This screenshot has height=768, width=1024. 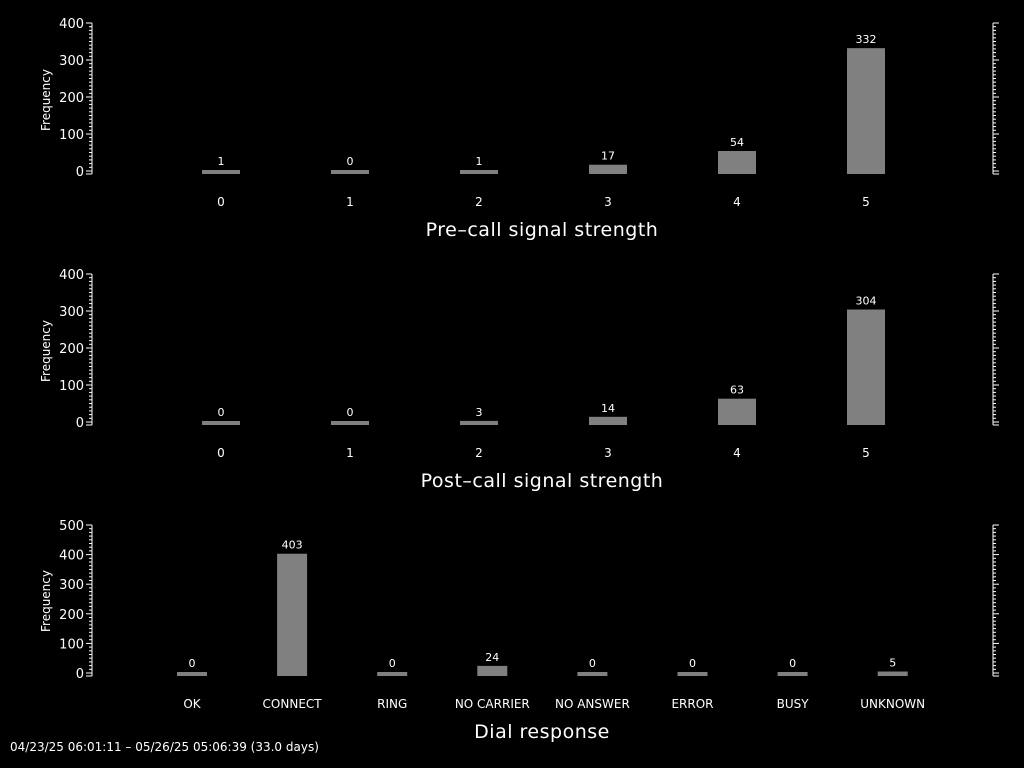 What do you see at coordinates (479, 412) in the screenshot?
I see `bar-value-label: 3` at bounding box center [479, 412].